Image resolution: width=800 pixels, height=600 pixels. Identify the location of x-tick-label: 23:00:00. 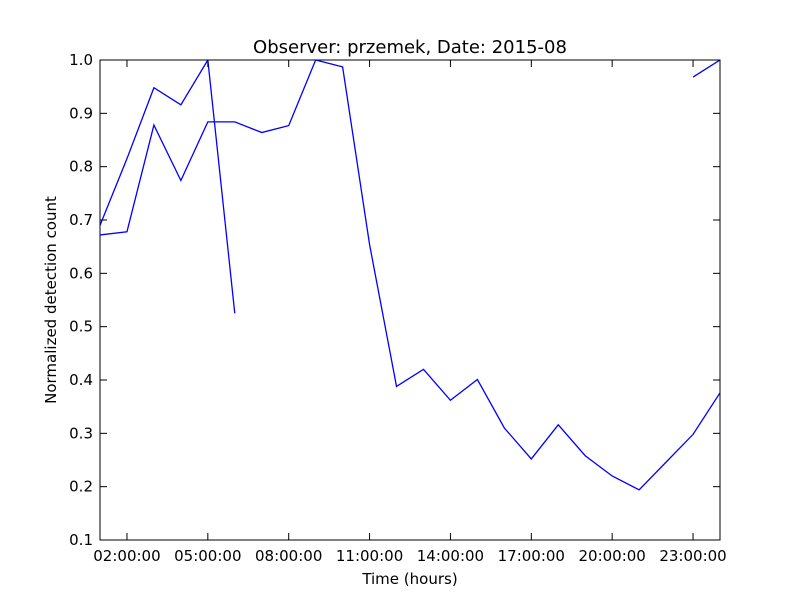
(692, 556).